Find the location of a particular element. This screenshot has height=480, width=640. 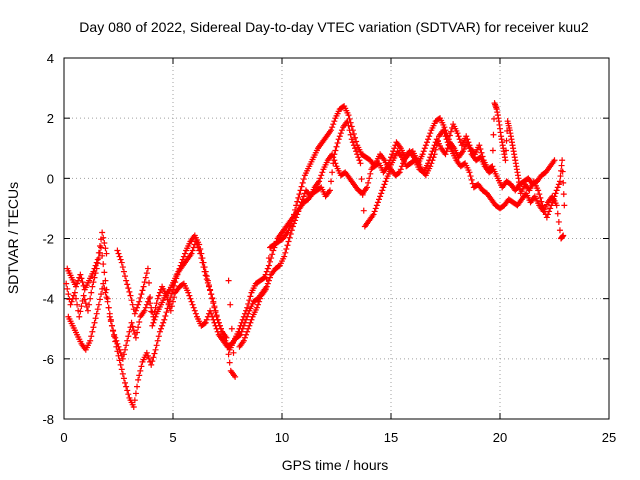

y-axis-label: SDTVAR / TECUs is located at coordinates (13, 238).